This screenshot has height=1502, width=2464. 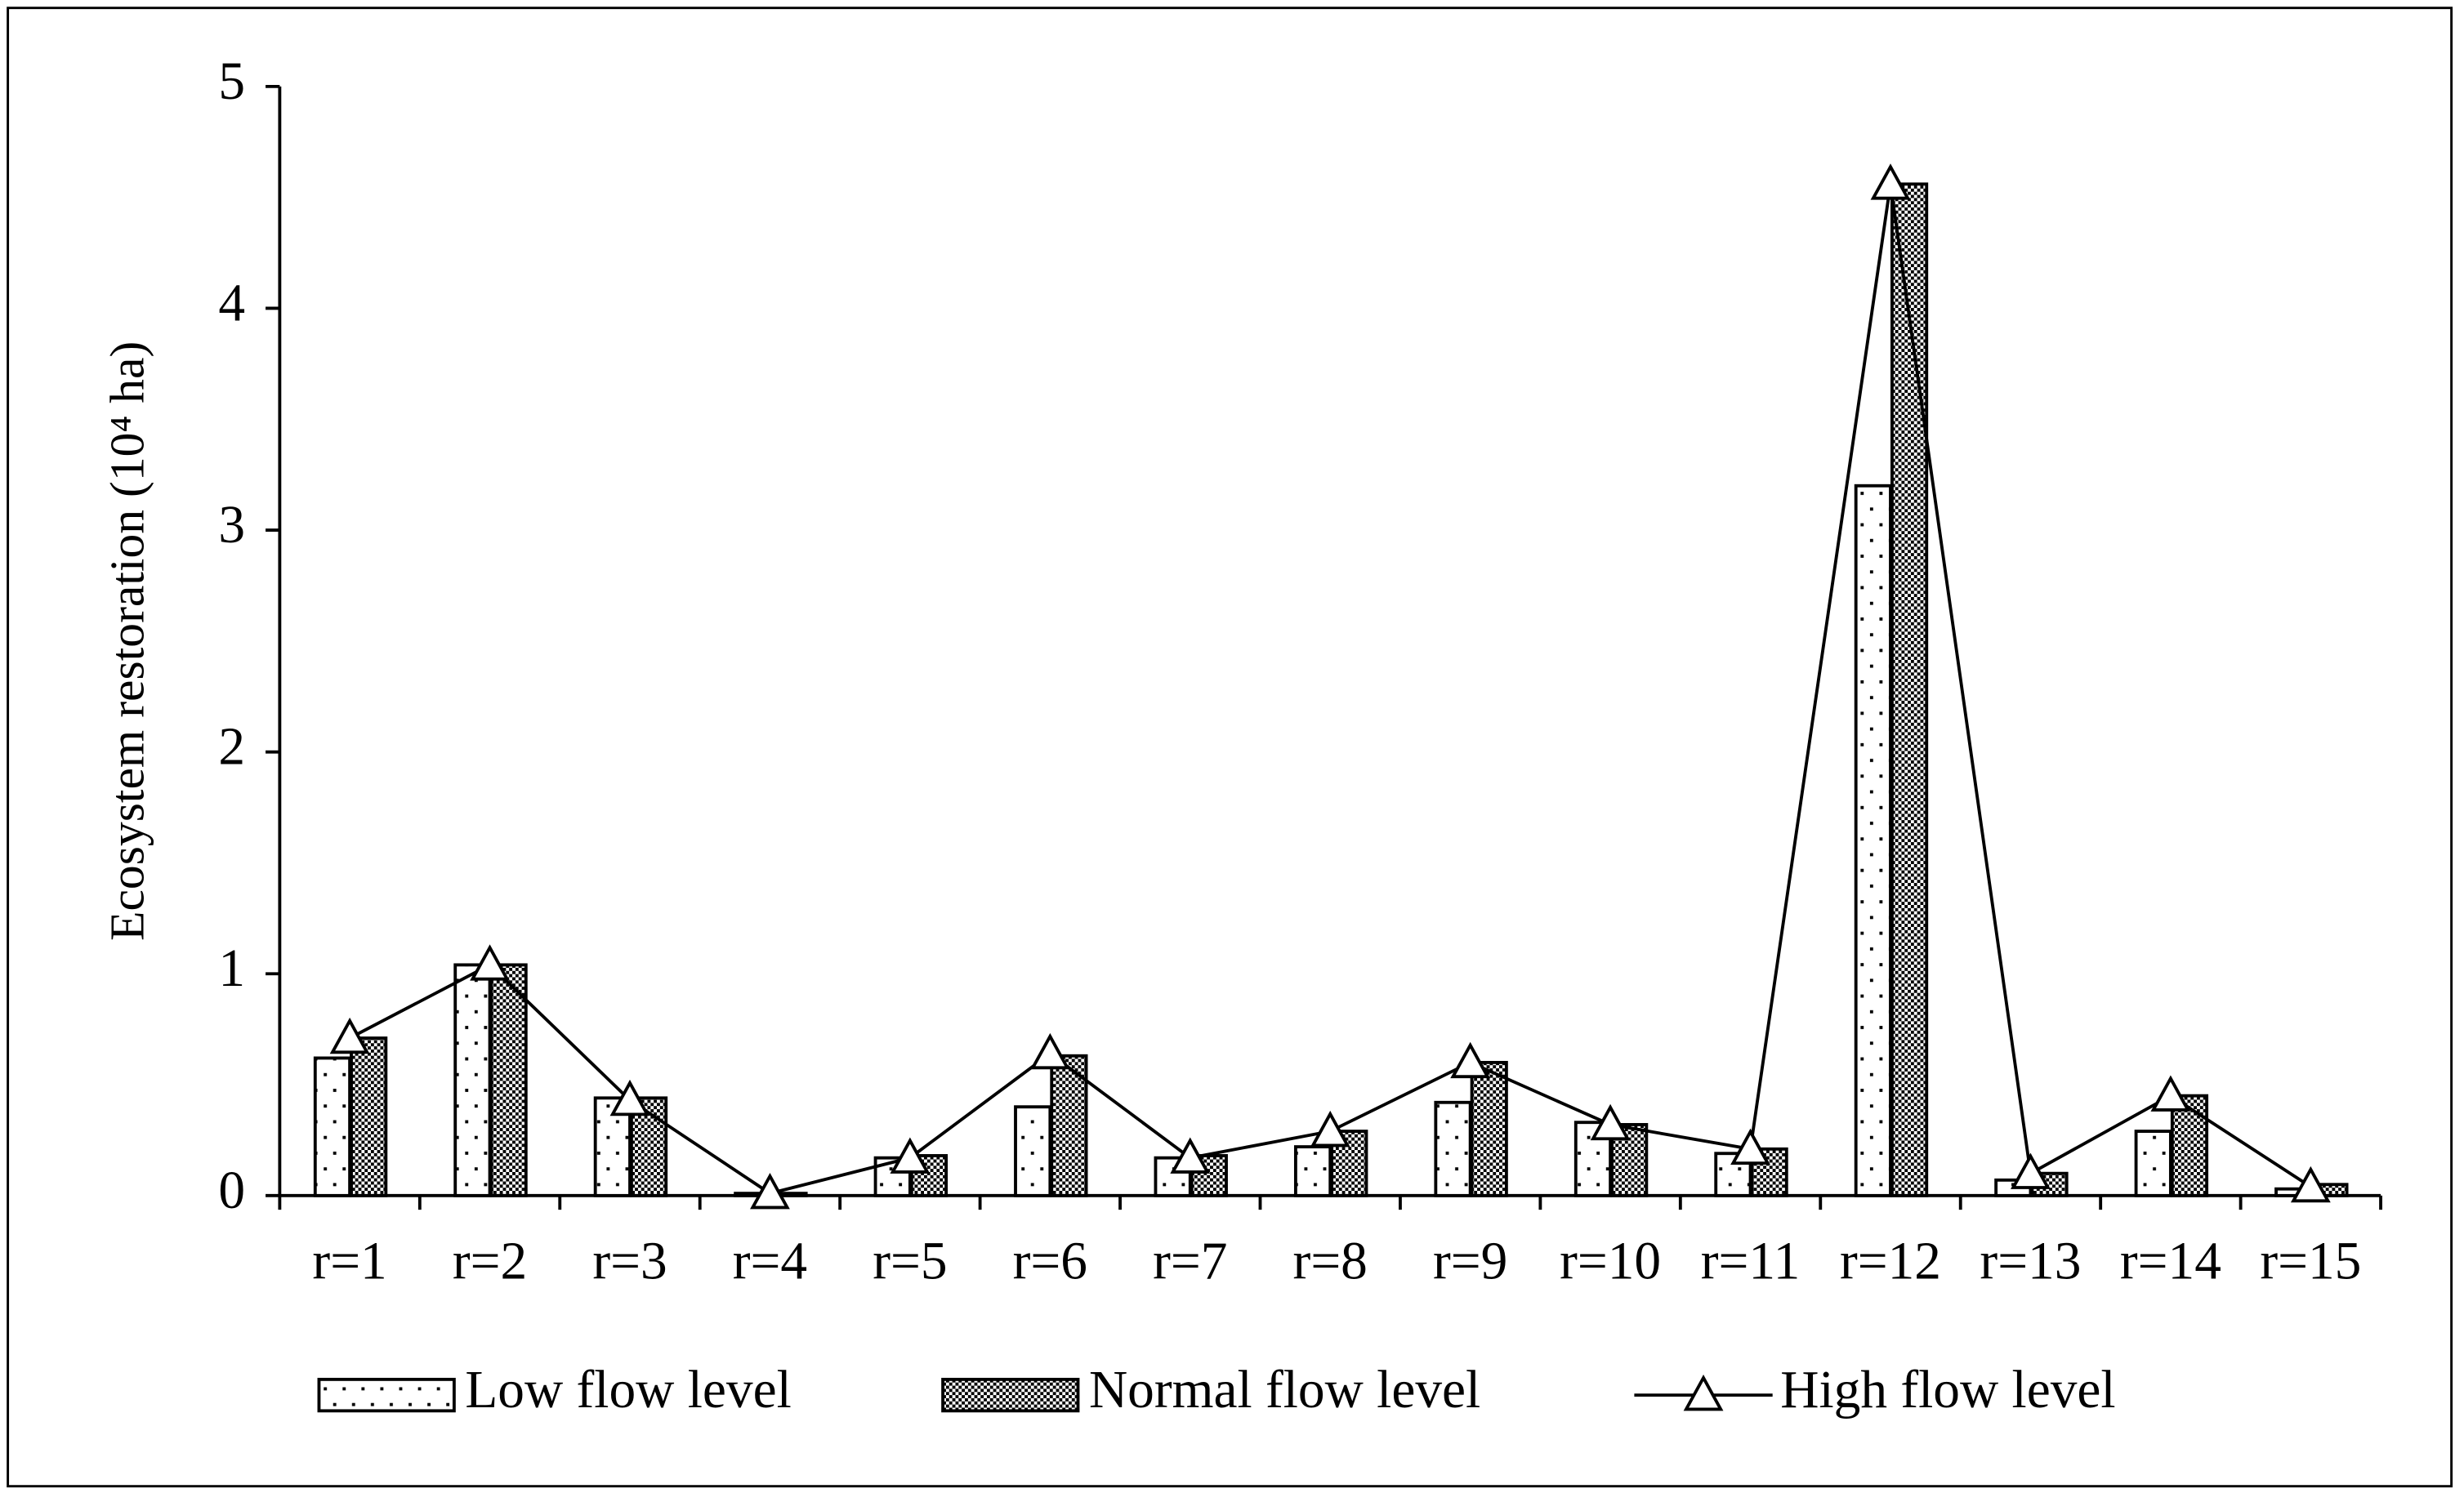 I want to click on y-tick-label: 2, so click(x=231, y=747).